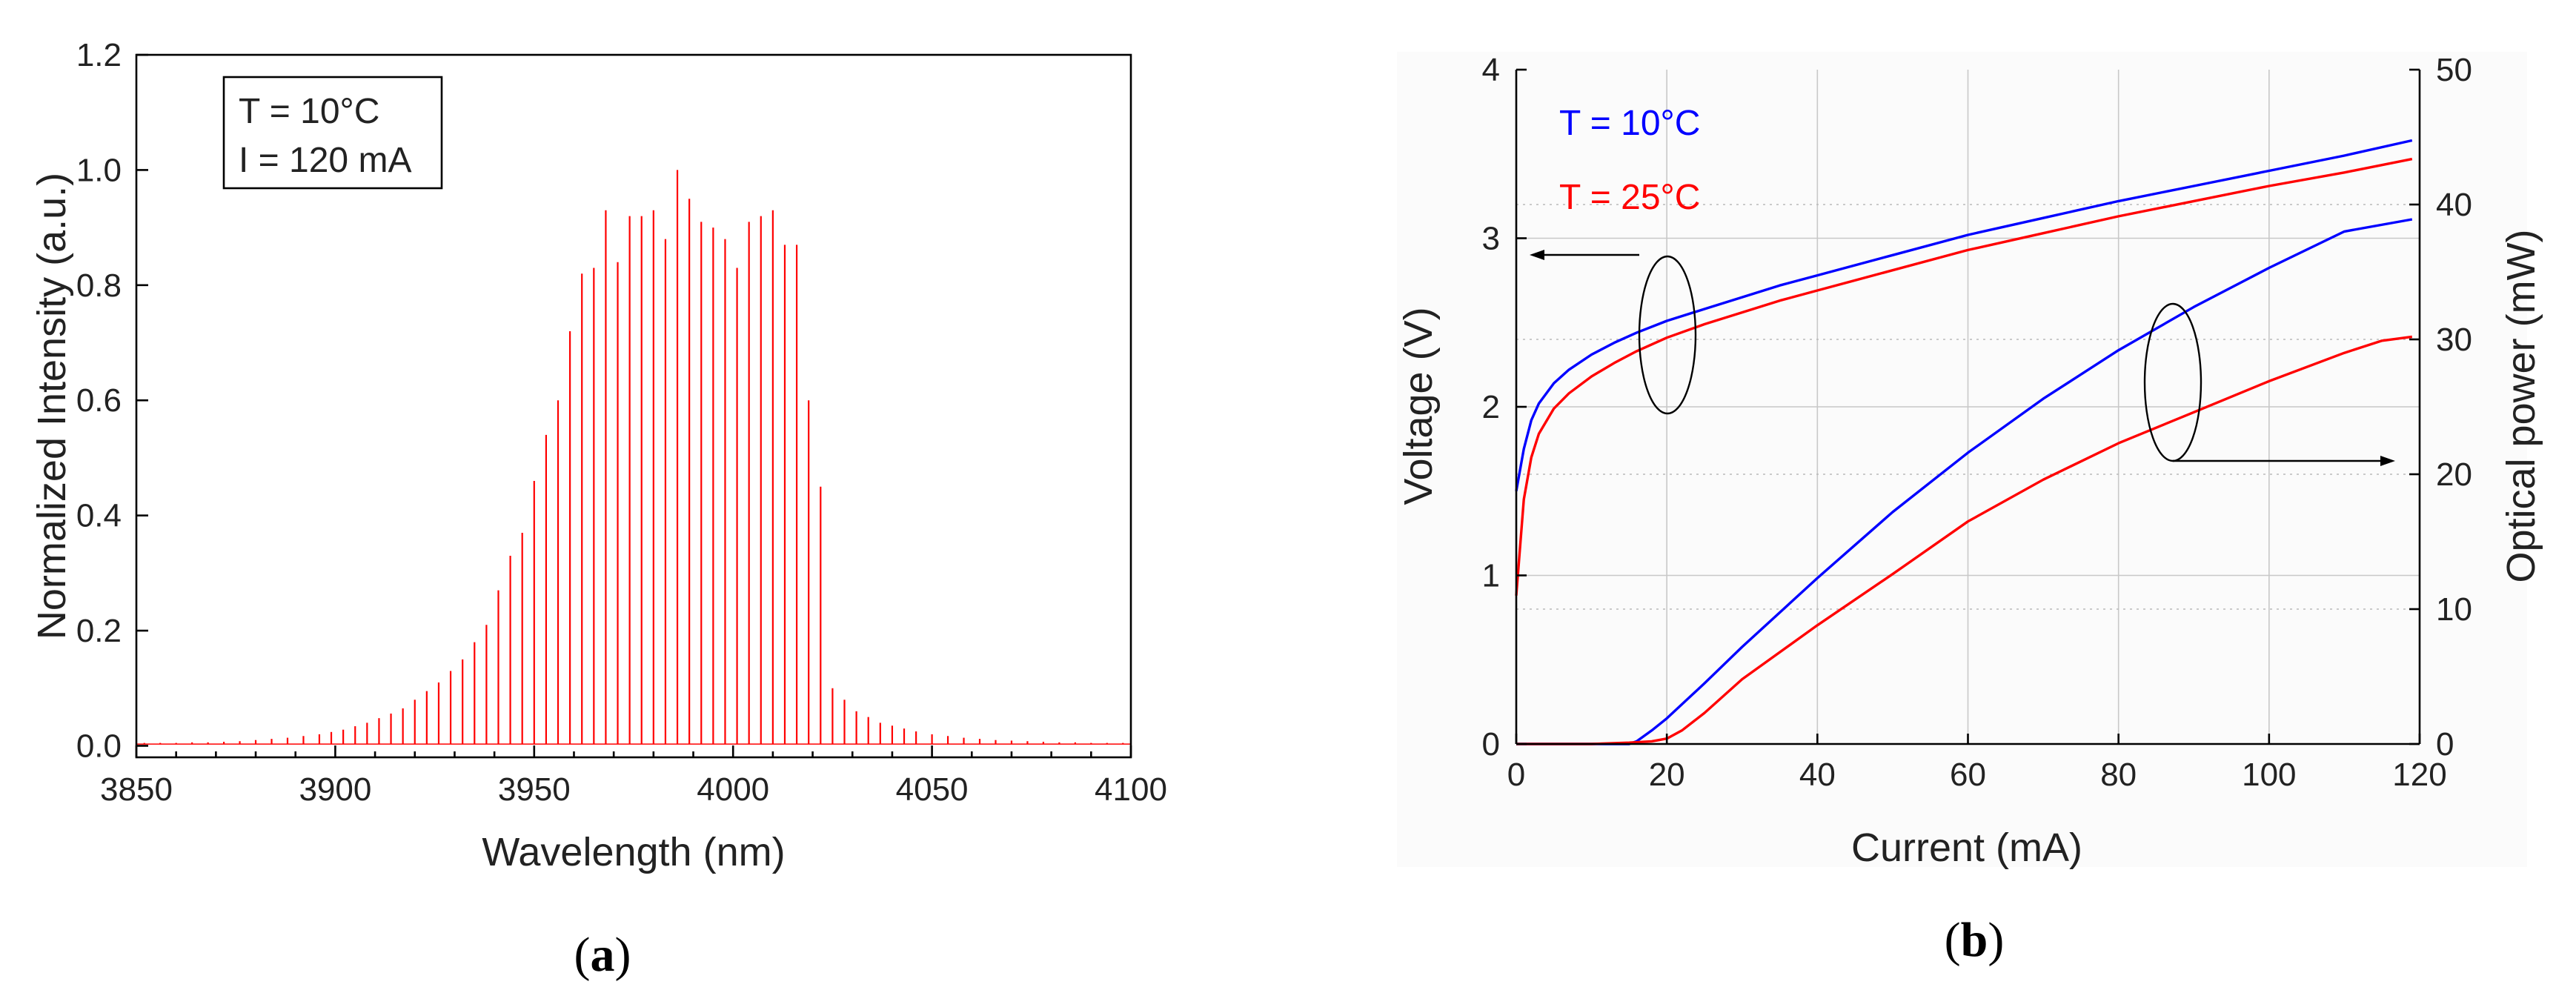 This screenshot has height=990, width=2576. I want to click on y-tick-label-right: 0, so click(2445, 744).